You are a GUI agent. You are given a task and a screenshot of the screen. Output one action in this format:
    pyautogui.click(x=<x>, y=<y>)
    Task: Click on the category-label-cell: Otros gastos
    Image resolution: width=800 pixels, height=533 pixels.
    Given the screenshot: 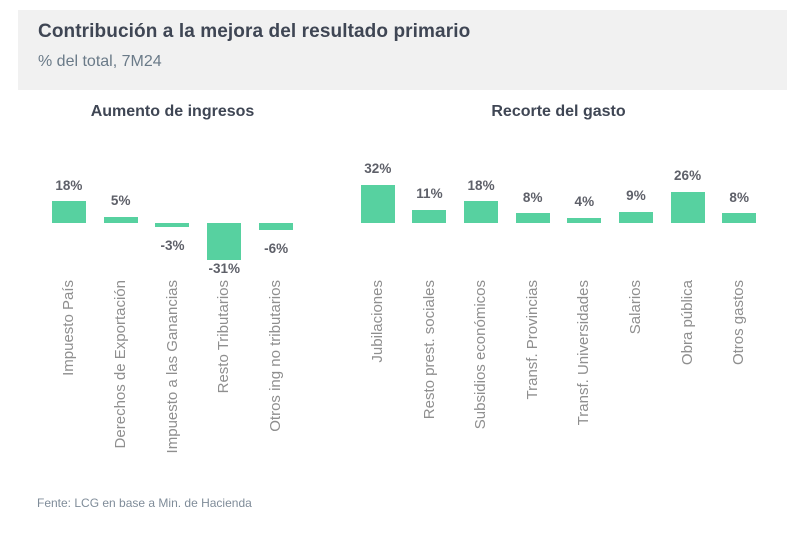 What is the action you would take?
    pyautogui.click(x=739, y=382)
    